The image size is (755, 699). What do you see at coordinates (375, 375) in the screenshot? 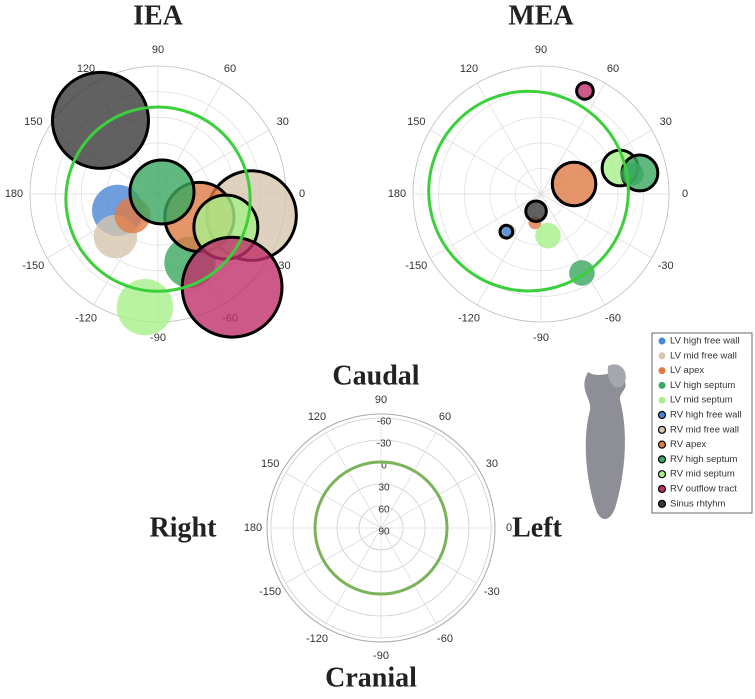
I see `annotation: Caudal` at bounding box center [375, 375].